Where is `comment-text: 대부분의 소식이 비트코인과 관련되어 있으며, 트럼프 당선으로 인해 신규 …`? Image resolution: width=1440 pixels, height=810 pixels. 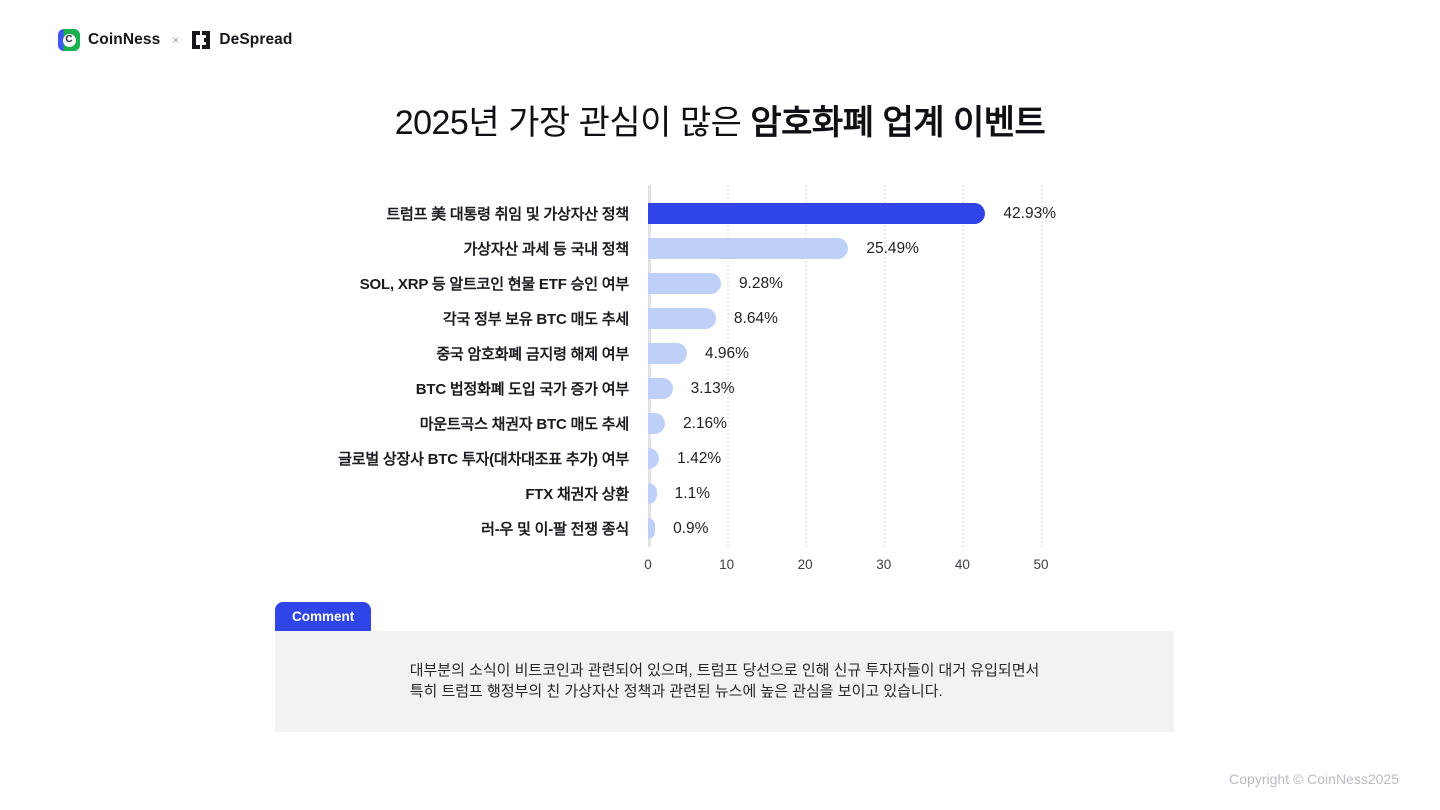
comment-text: 대부분의 소식이 비트코인과 관련되어 있으며, 트럼프 당선으로 인해 신규 … is located at coordinates (725, 681).